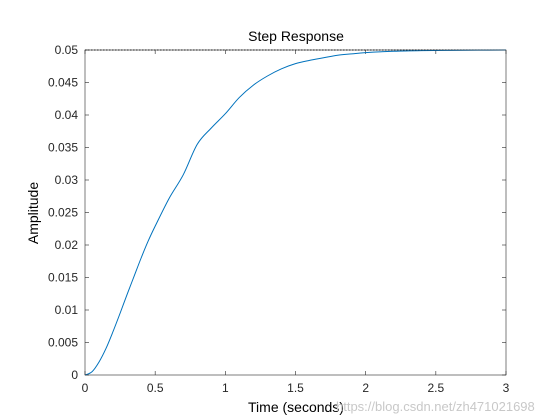  I want to click on y-tick-label: 0, so click(74, 375).